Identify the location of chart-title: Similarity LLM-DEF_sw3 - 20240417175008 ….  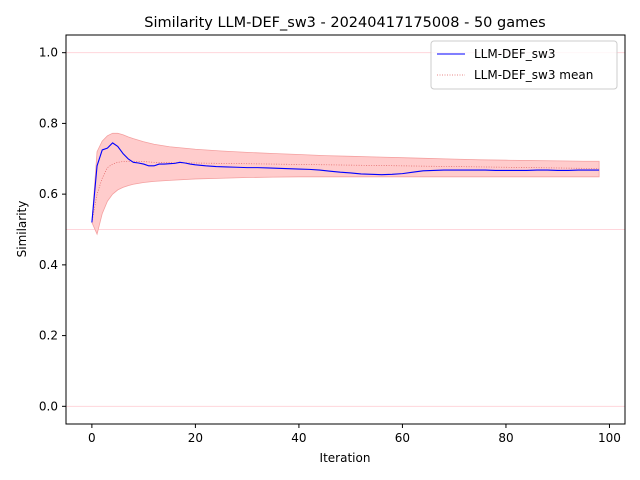
(344, 23).